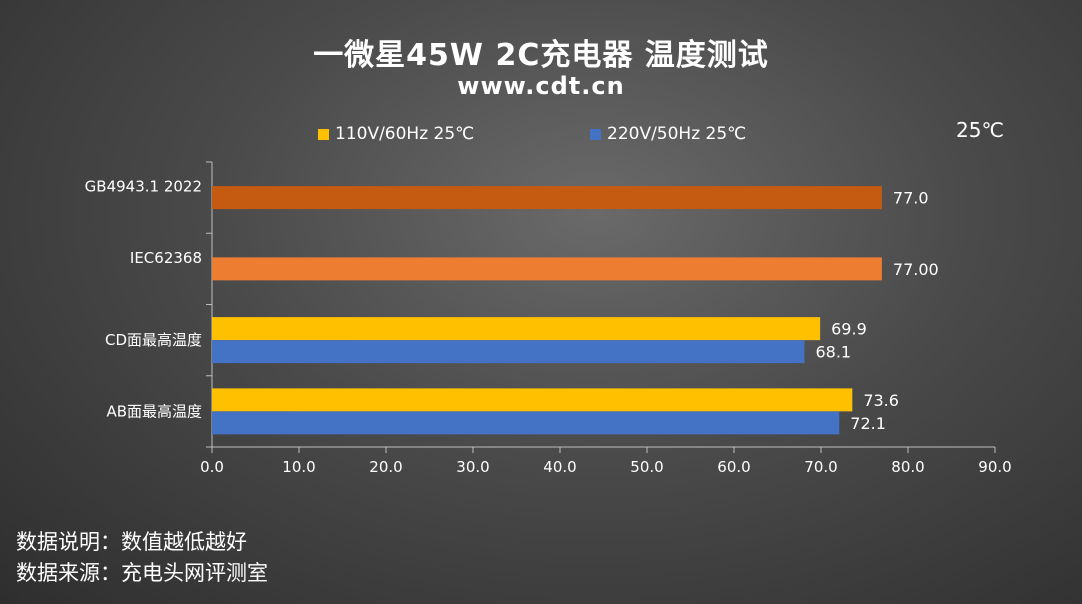 The height and width of the screenshot is (604, 1082). I want to click on legend-label-110v: 110V/60Hz 25℃, so click(405, 134).